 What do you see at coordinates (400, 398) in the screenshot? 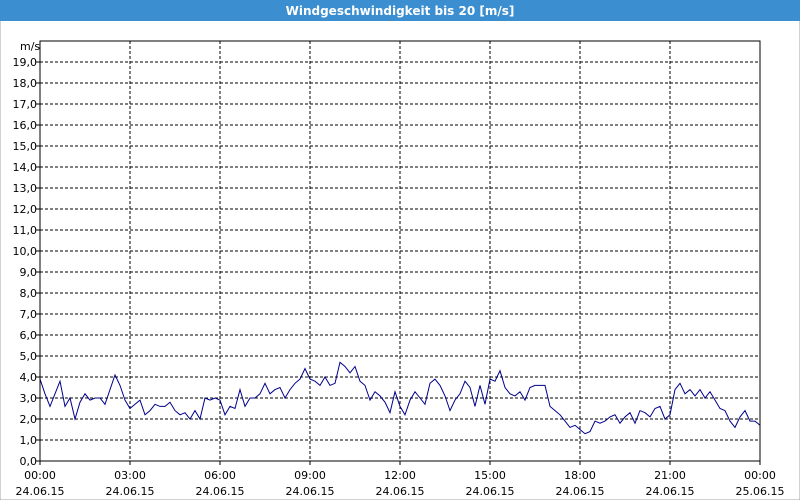
I see `line-series` at bounding box center [400, 398].